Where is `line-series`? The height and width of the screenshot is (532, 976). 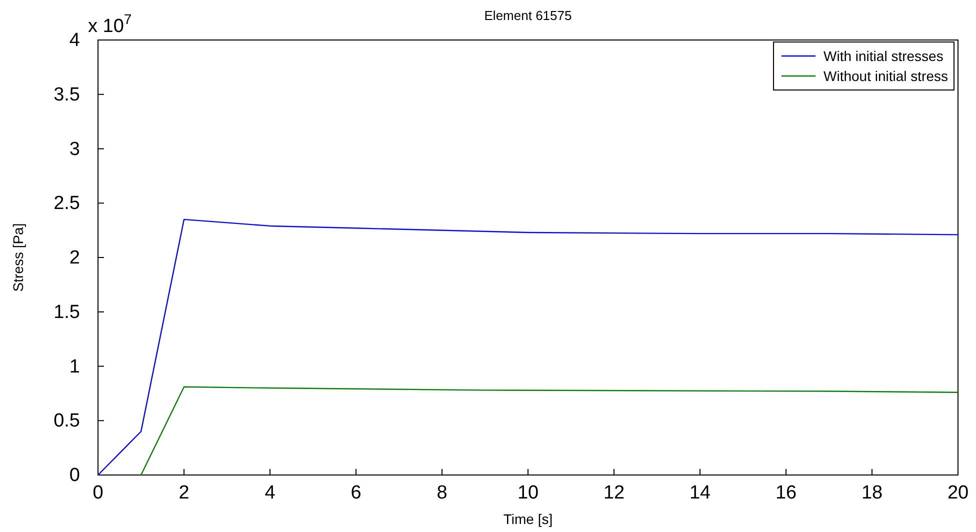 line-series is located at coordinates (549, 431).